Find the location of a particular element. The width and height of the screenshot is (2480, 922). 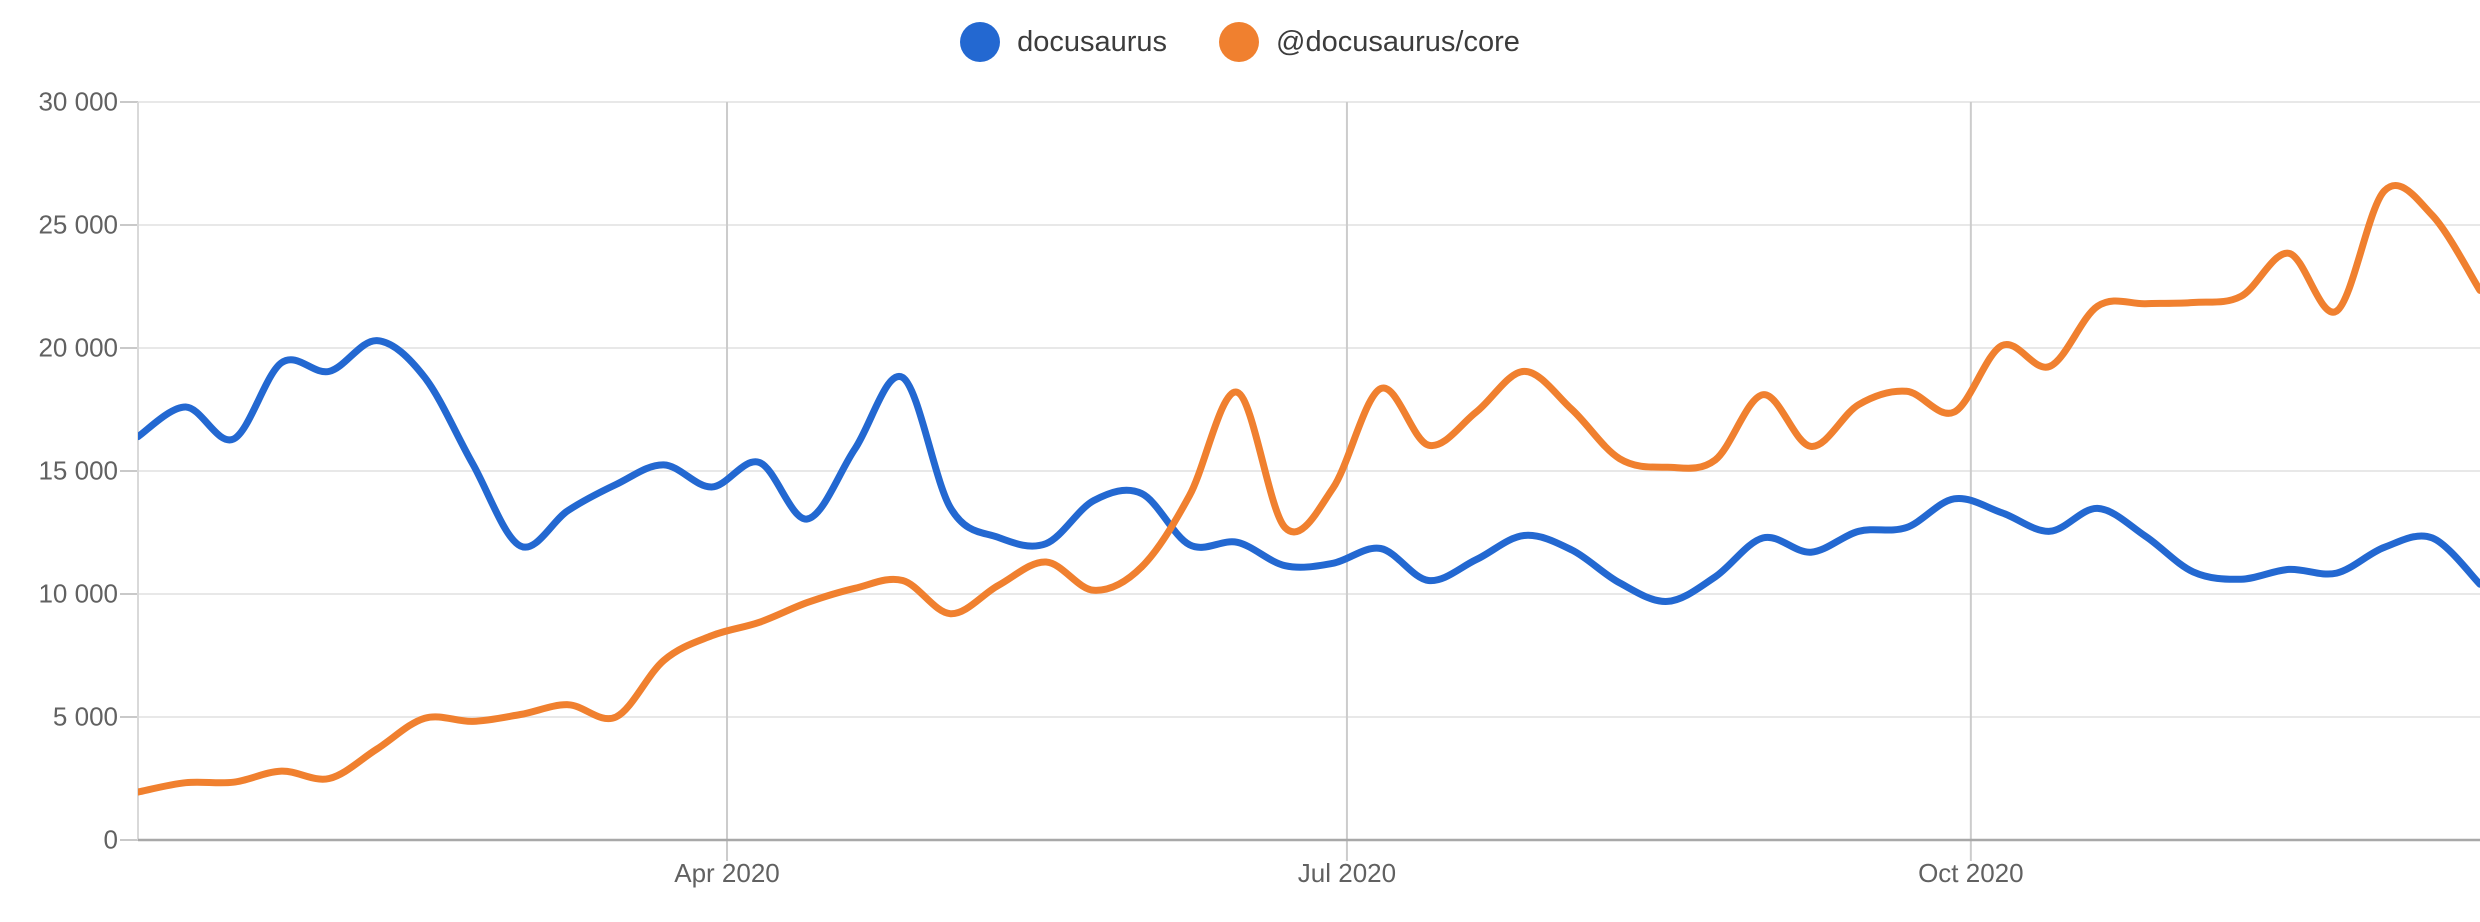

y-axis-tick-label: 30 000 is located at coordinates (78, 101).